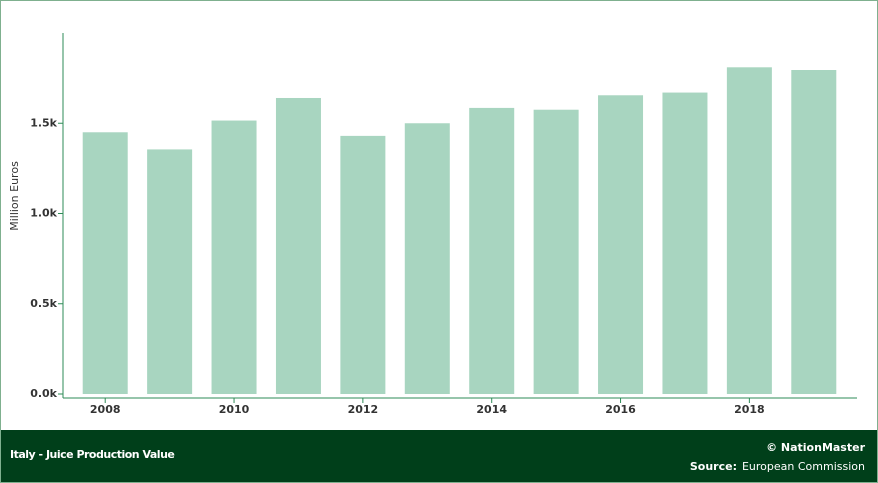  I want to click on x-tick-label: 2012, so click(363, 409).